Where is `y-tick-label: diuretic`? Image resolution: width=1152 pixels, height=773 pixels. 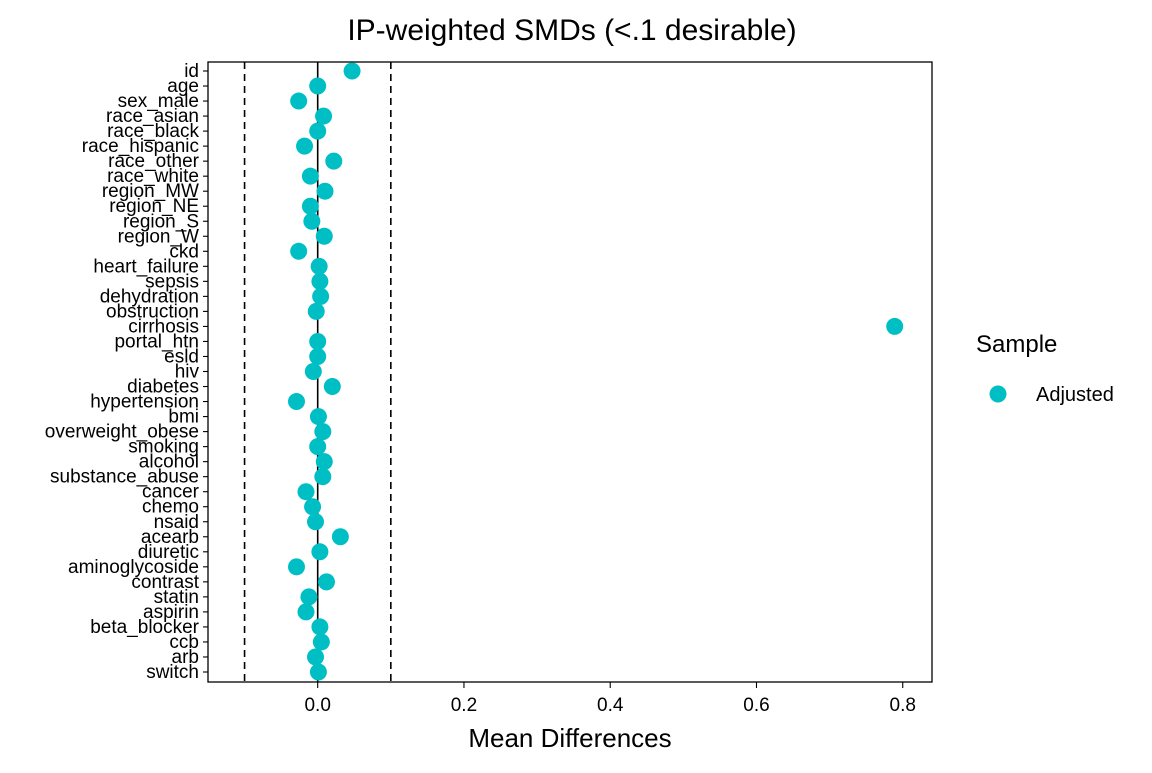 y-tick-label: diuretic is located at coordinates (168, 552).